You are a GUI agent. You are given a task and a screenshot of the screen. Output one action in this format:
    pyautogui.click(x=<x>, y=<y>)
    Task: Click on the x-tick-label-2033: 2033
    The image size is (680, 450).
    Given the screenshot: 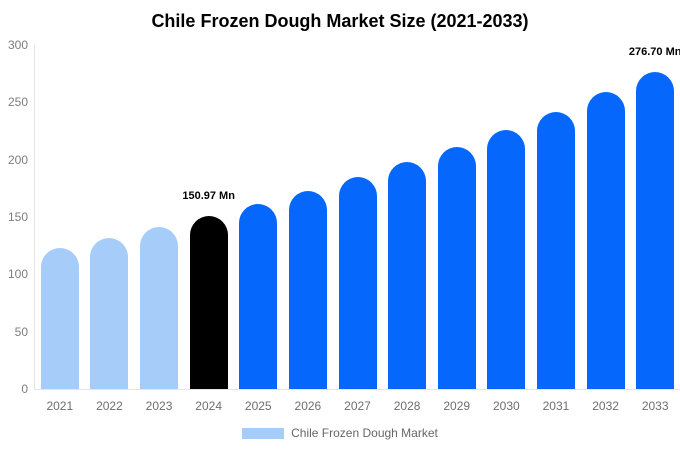 What is the action you would take?
    pyautogui.click(x=655, y=406)
    